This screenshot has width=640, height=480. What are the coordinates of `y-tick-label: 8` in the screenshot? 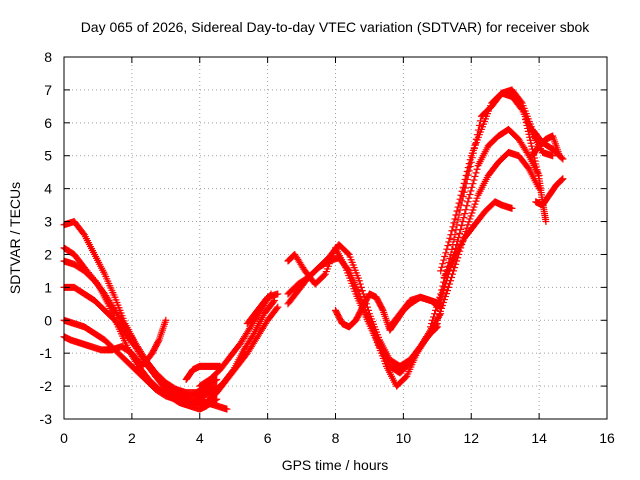 It's located at (48, 57).